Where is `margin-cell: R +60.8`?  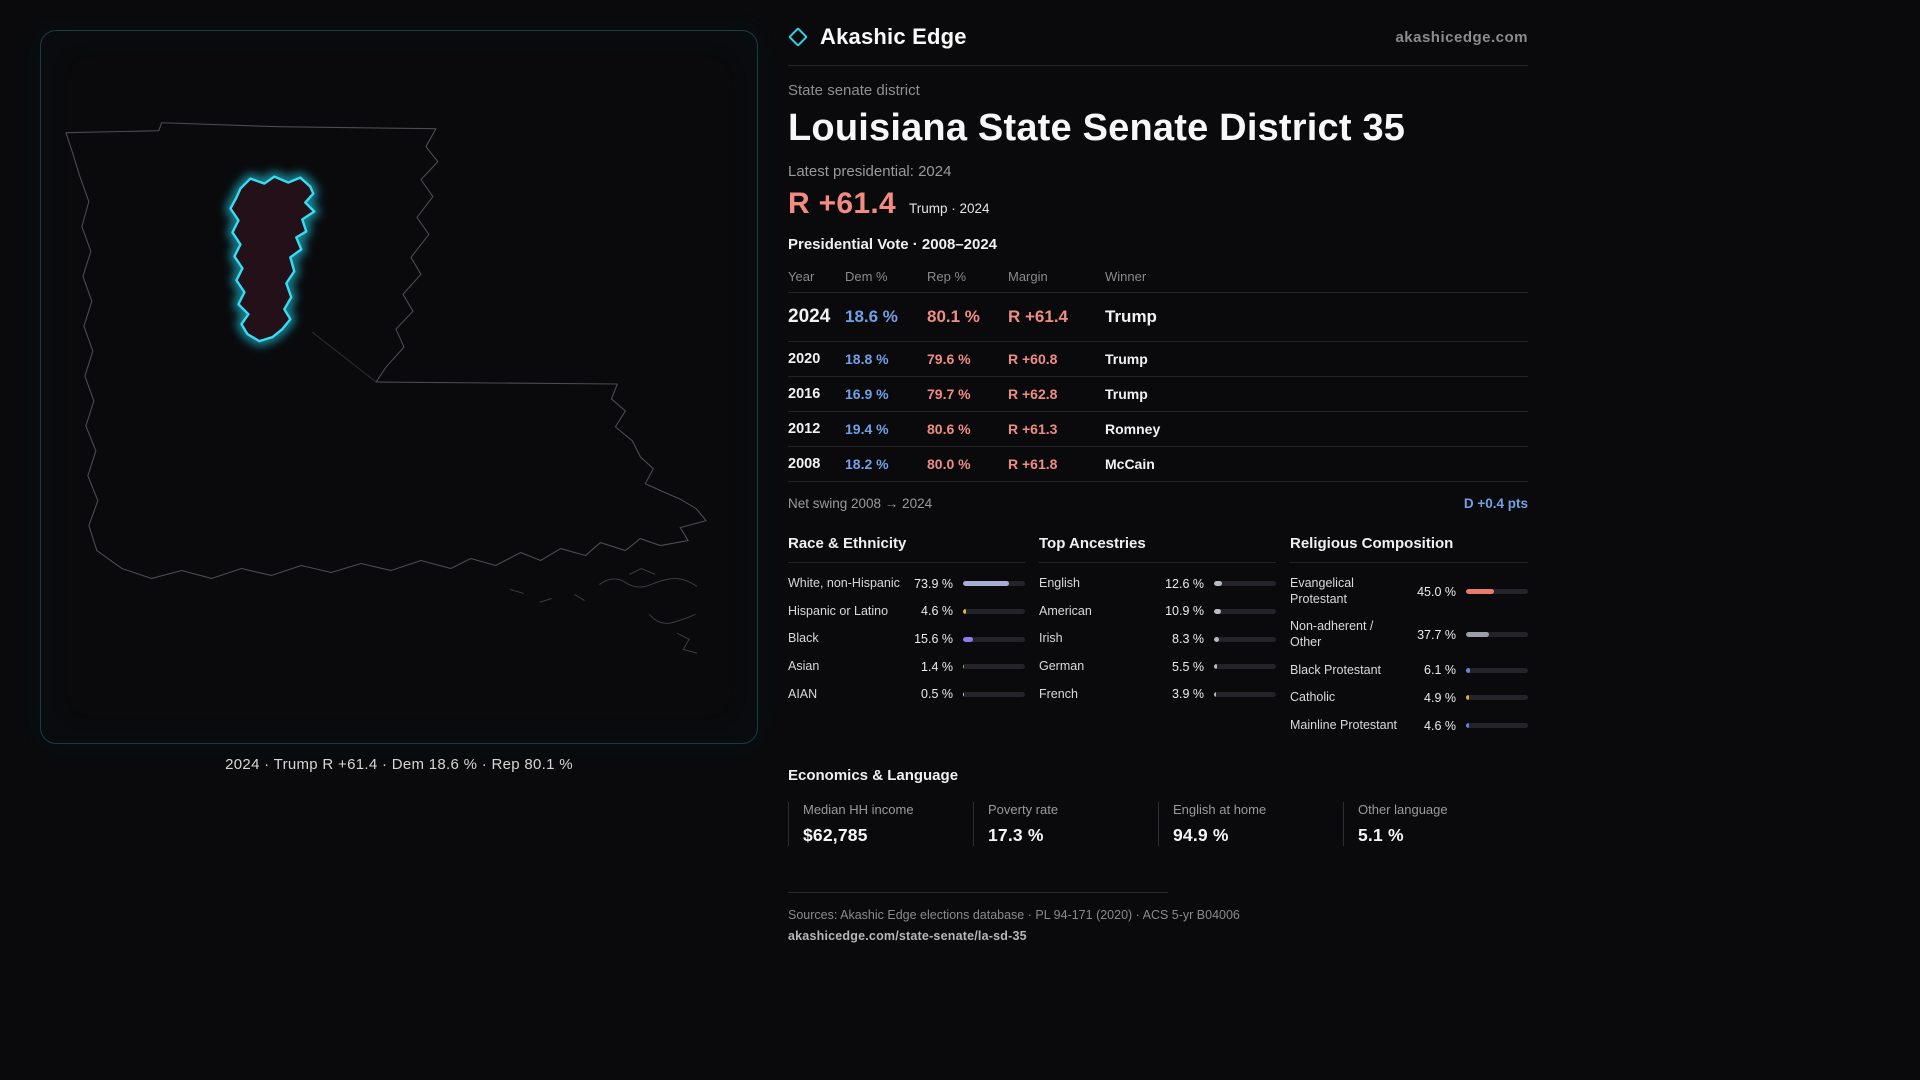
margin-cell: R +60.8 is located at coordinates (1033, 359).